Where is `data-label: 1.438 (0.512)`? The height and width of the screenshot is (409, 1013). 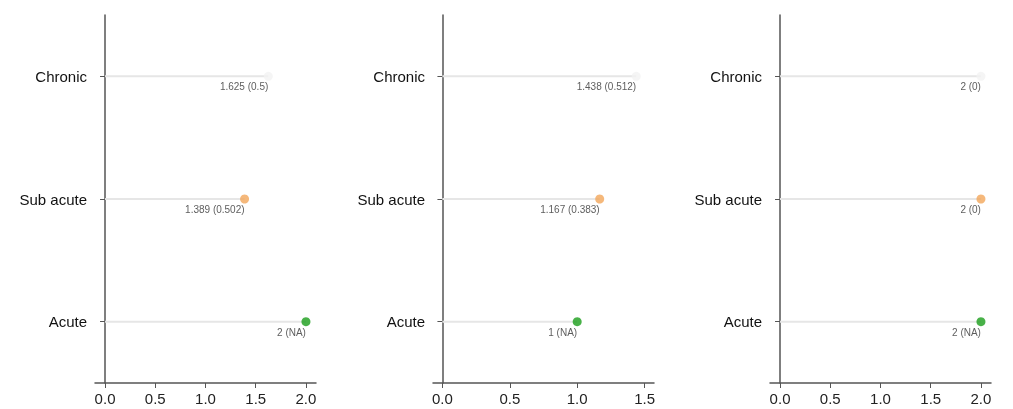
data-label: 1.438 (0.512) is located at coordinates (606, 87).